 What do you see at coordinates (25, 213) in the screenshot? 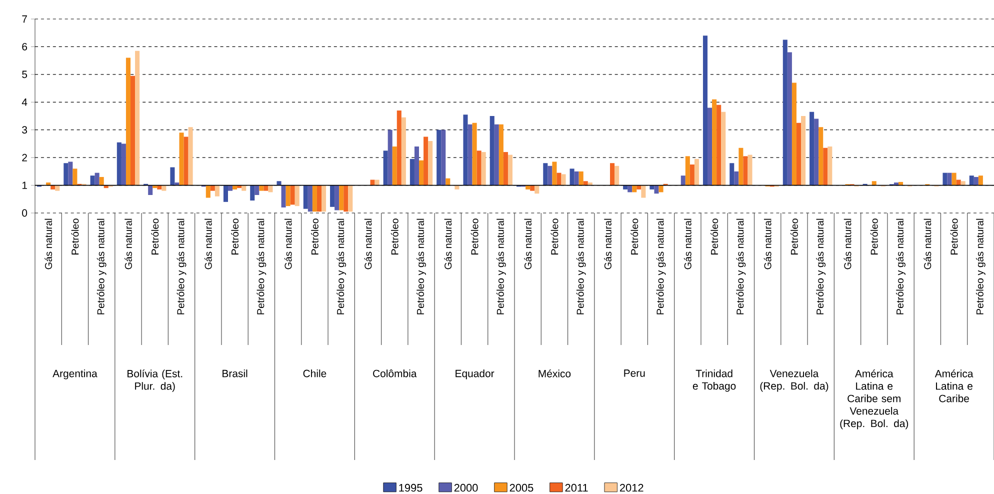
I see `y-tick-label: 0` at bounding box center [25, 213].